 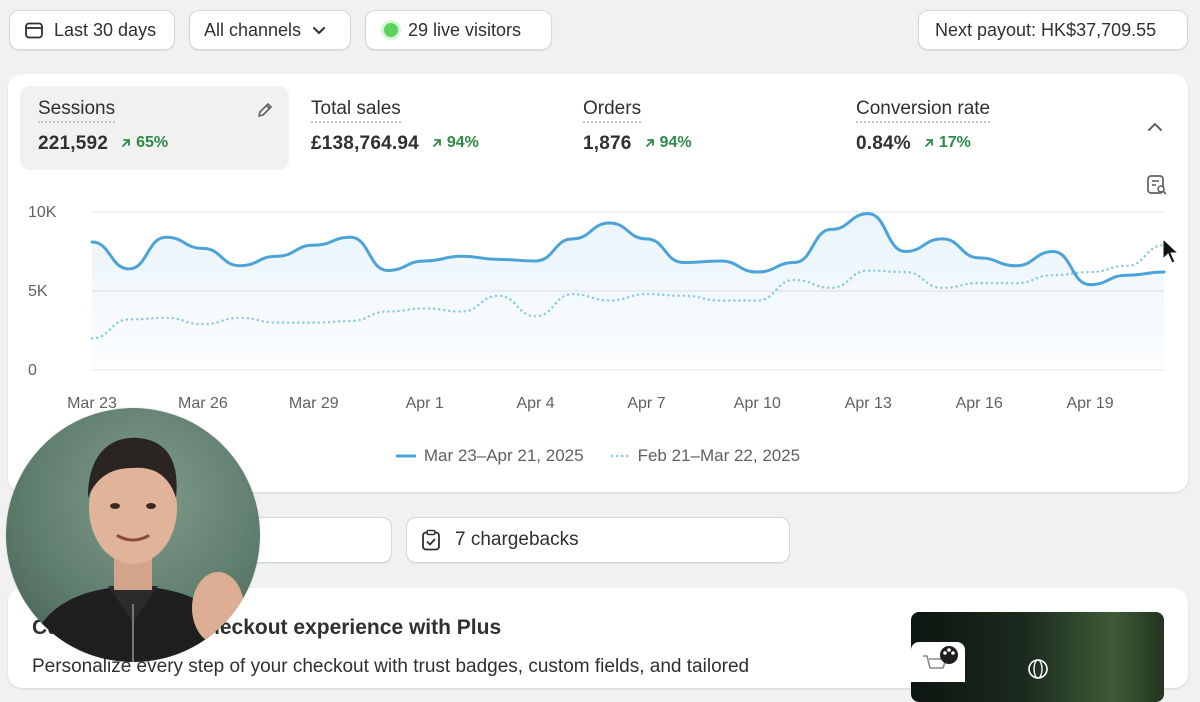 What do you see at coordinates (73, 143) in the screenshot?
I see `metric-value: 221,592` at bounding box center [73, 143].